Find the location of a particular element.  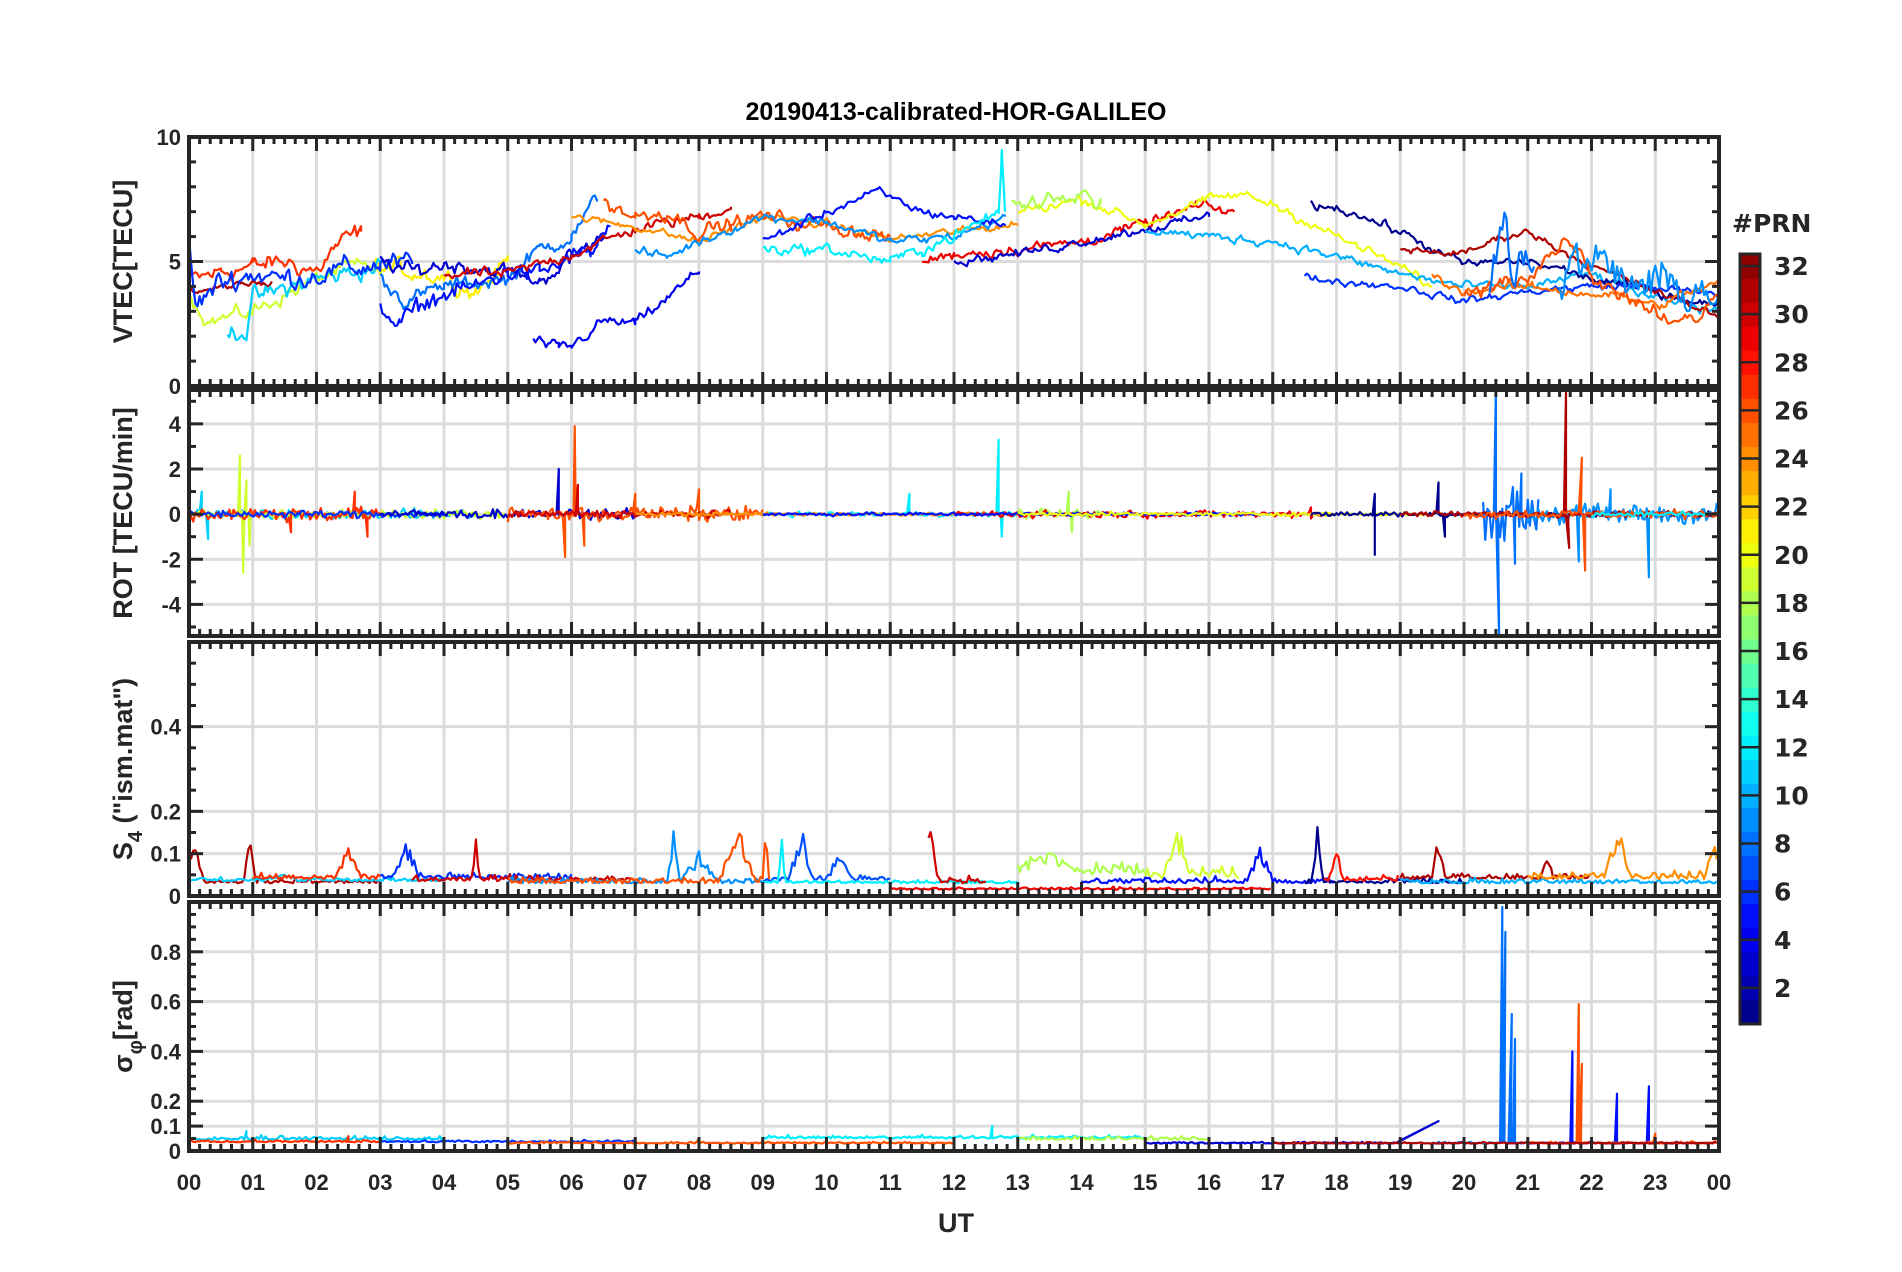

series-prn-8-line is located at coordinates (489, 252).